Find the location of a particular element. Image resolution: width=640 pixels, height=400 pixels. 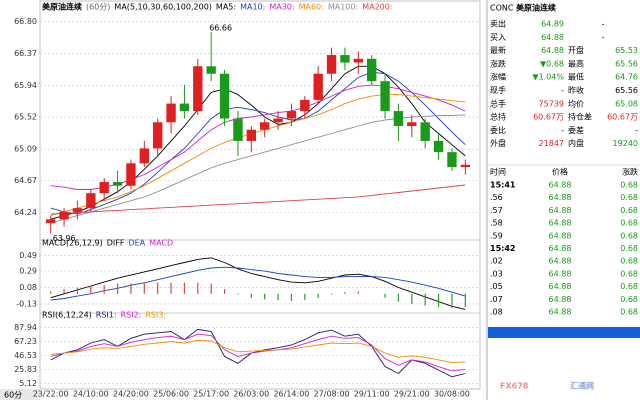

quote-name: 美原油连续 is located at coordinates (536, 8).